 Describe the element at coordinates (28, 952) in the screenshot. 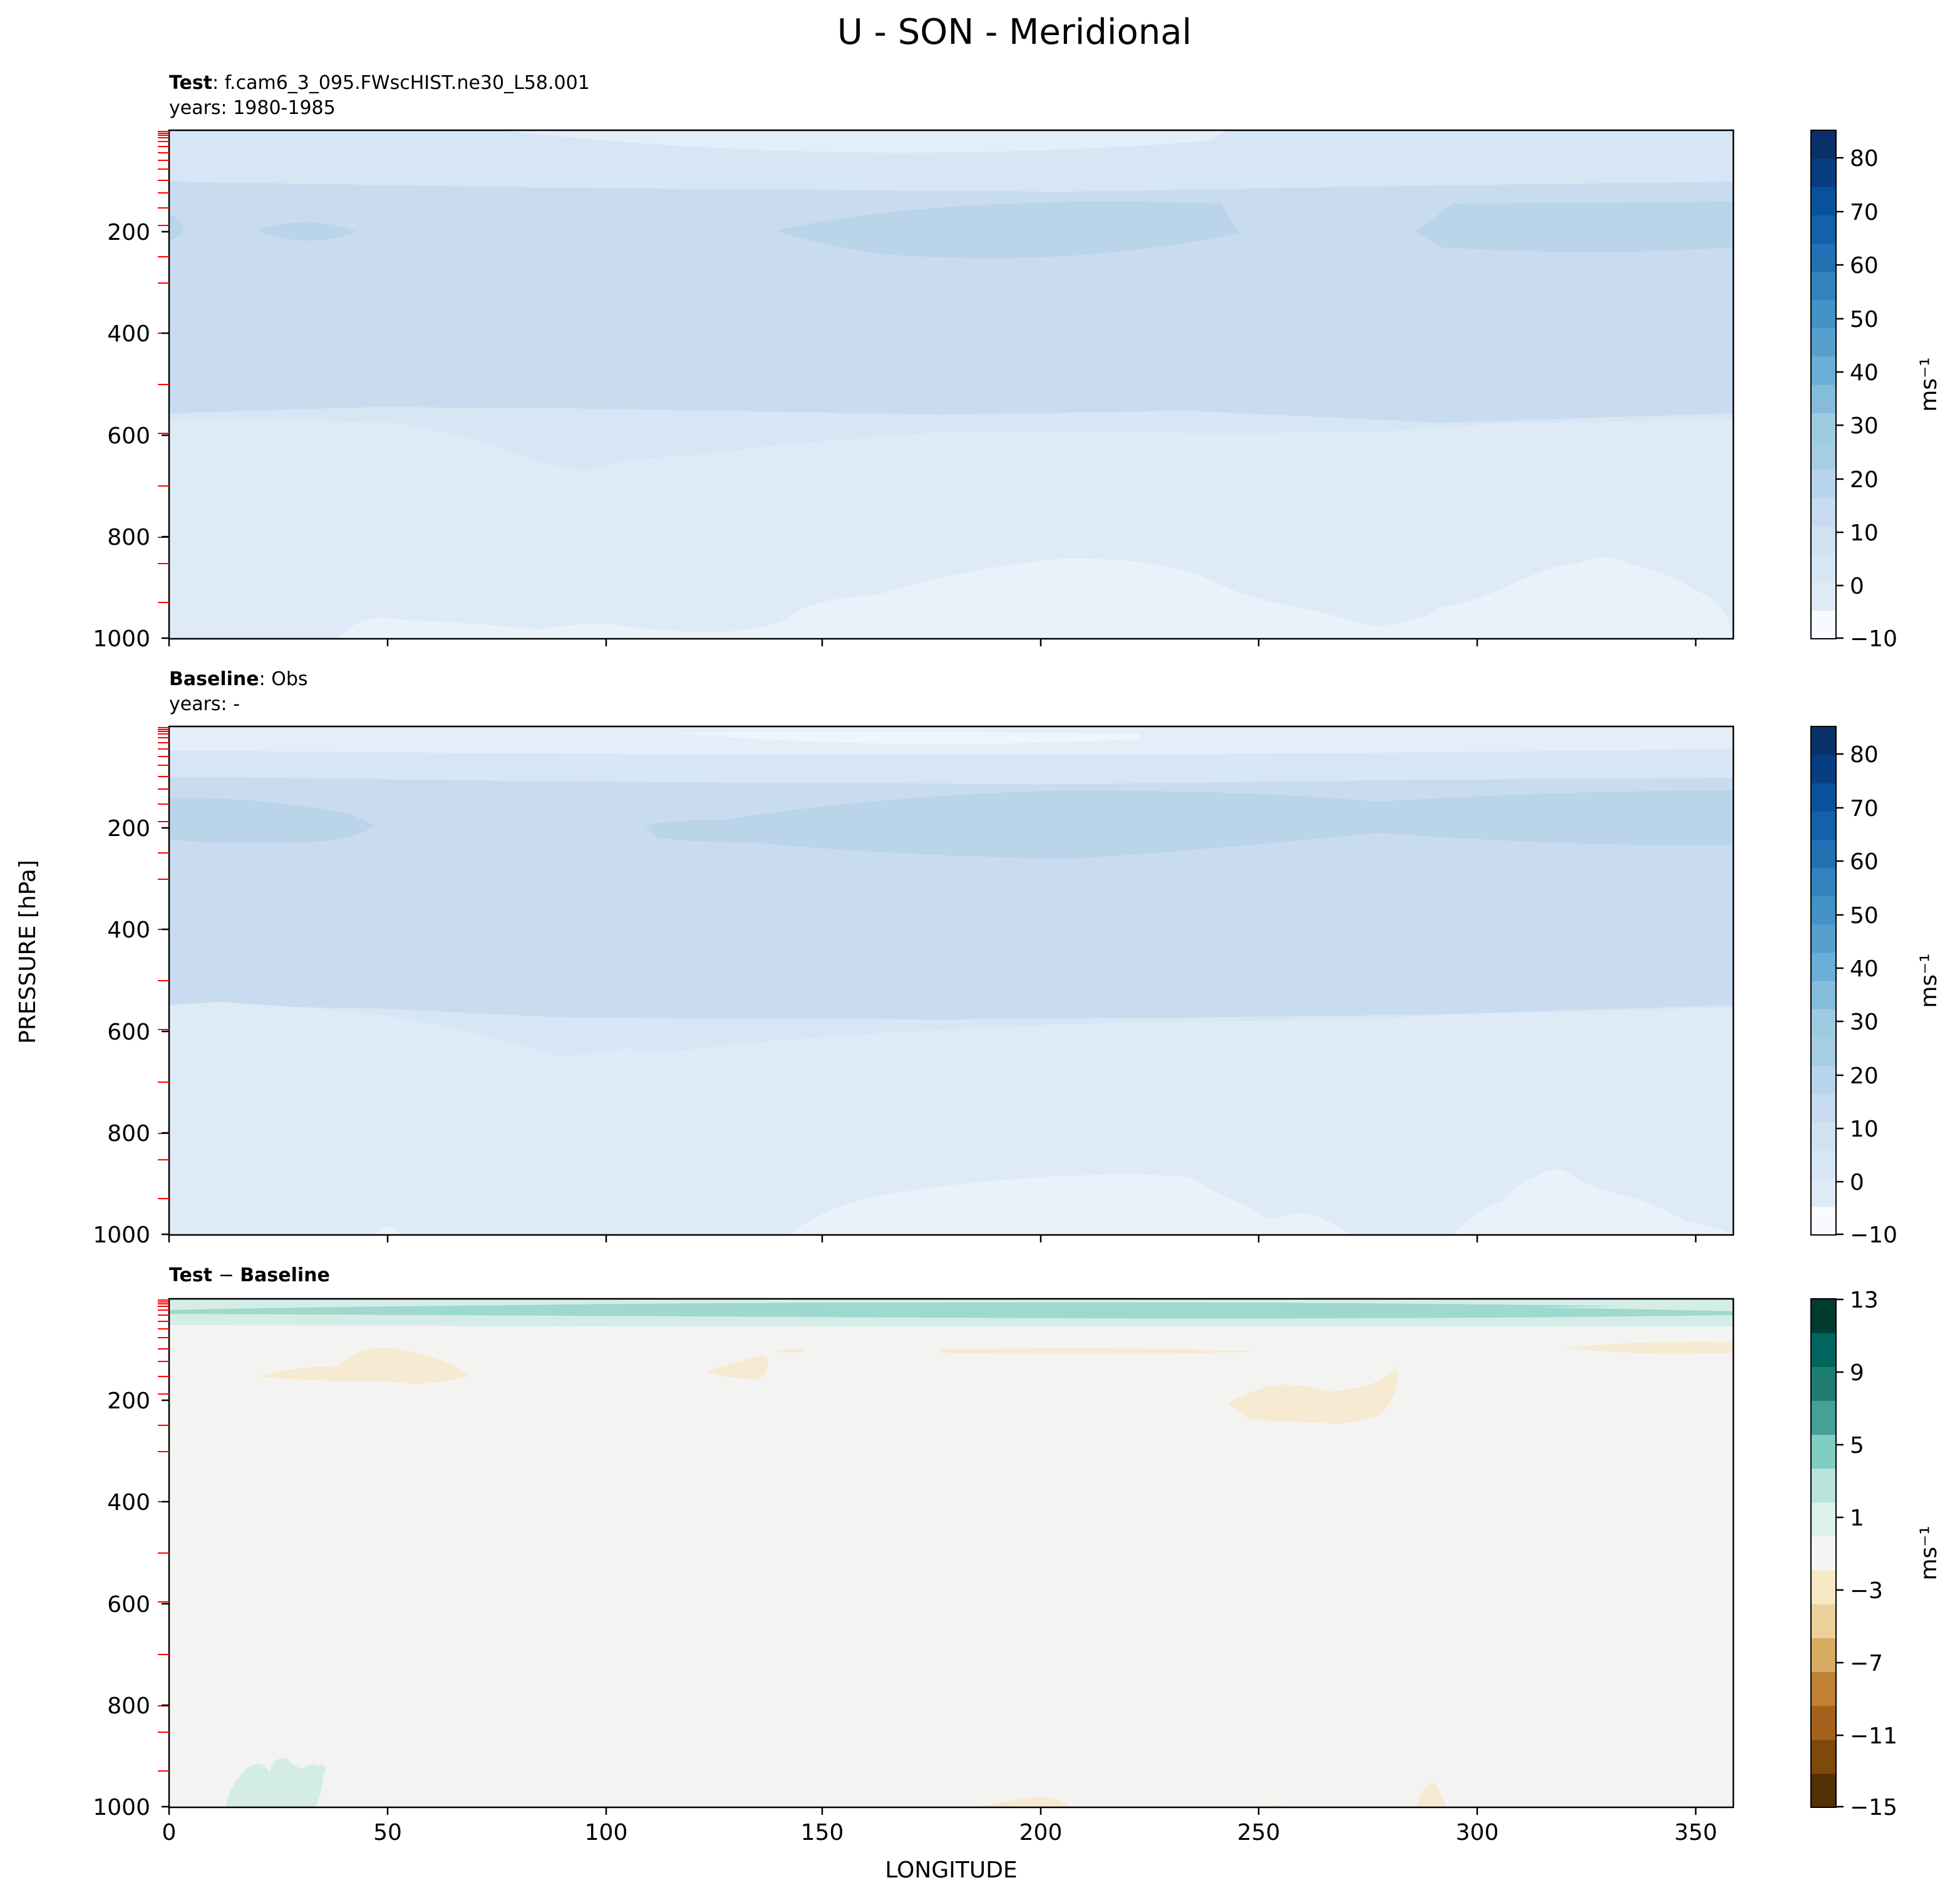

I see `y-axis-label: PRESSURE [hPa]` at that location.